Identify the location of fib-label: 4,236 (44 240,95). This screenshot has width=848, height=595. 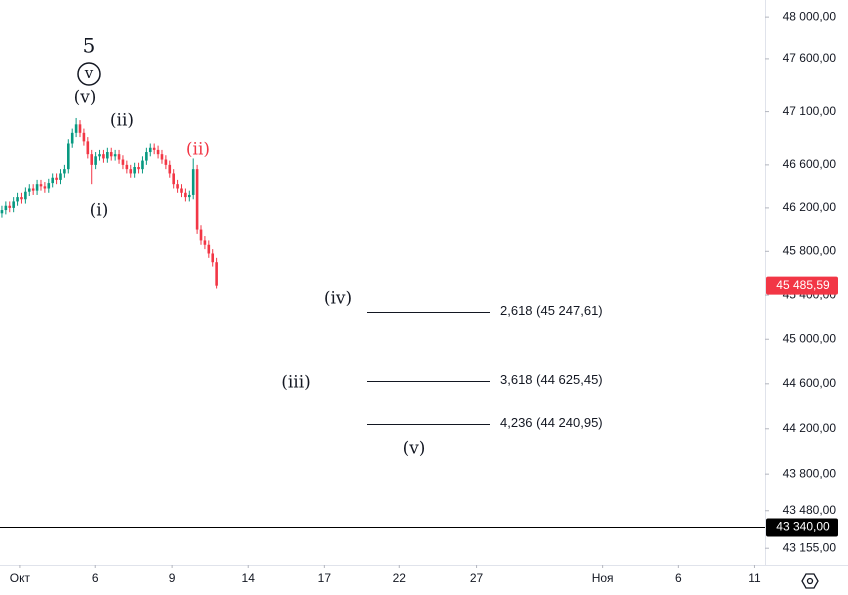
(551, 422).